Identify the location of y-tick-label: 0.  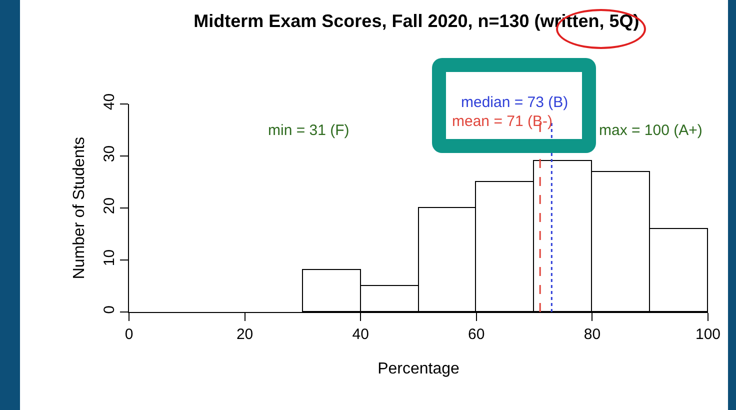
(109, 310).